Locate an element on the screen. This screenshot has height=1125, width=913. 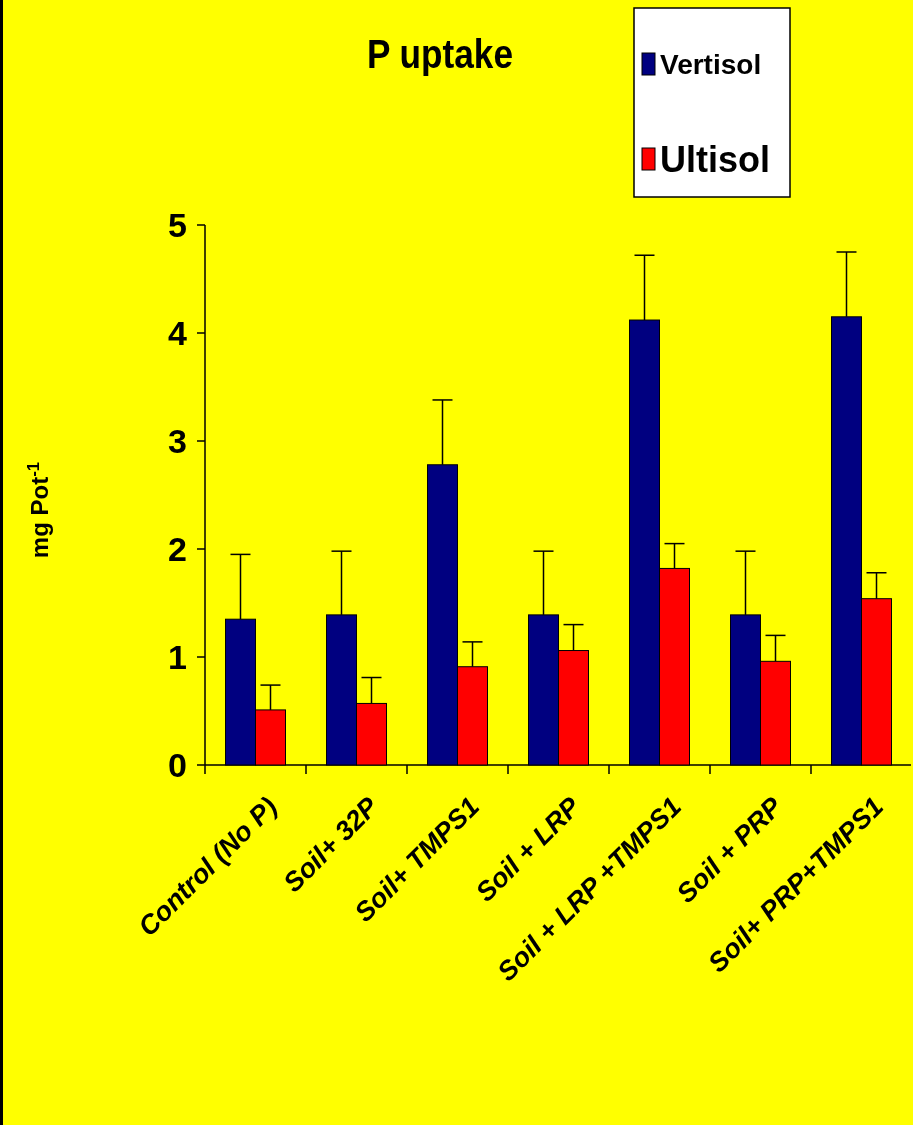
y-tick-label: 5 is located at coordinates (177, 224).